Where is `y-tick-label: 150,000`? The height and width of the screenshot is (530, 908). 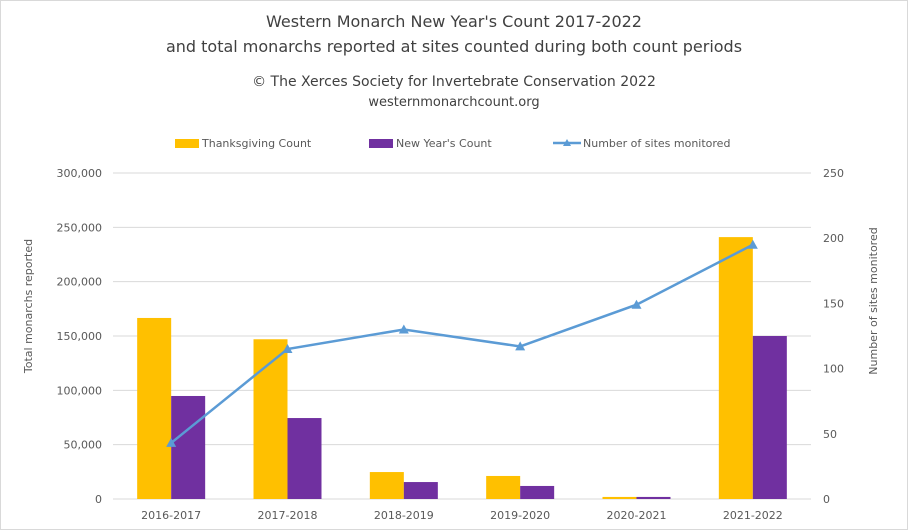
y-tick-label: 150,000 is located at coordinates (80, 336).